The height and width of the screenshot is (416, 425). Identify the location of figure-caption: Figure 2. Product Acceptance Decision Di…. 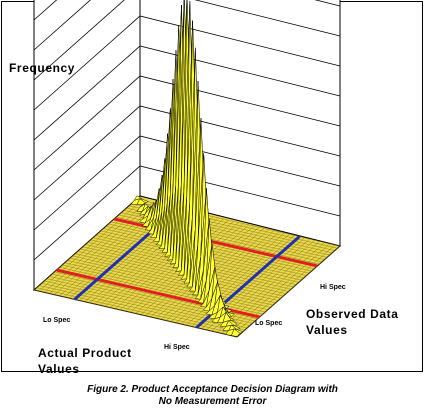
(212, 396).